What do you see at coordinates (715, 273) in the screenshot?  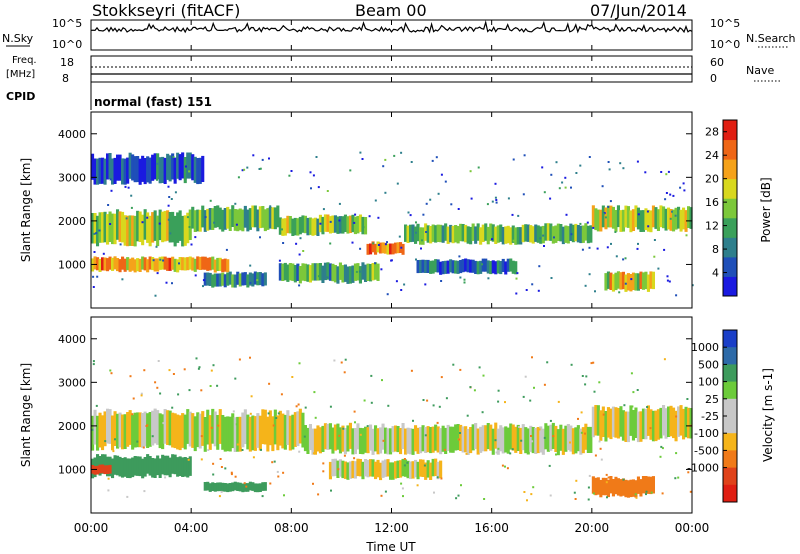 I see `colorbar-tick-label: 4` at bounding box center [715, 273].